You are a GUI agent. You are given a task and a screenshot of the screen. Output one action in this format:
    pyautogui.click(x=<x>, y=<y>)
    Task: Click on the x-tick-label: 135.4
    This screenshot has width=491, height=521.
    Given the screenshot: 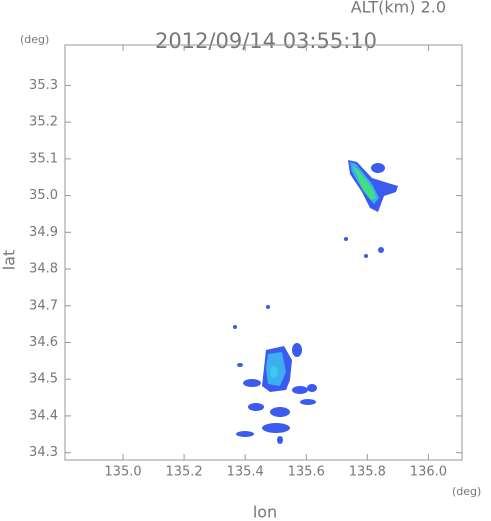 What is the action you would take?
    pyautogui.click(x=245, y=472)
    